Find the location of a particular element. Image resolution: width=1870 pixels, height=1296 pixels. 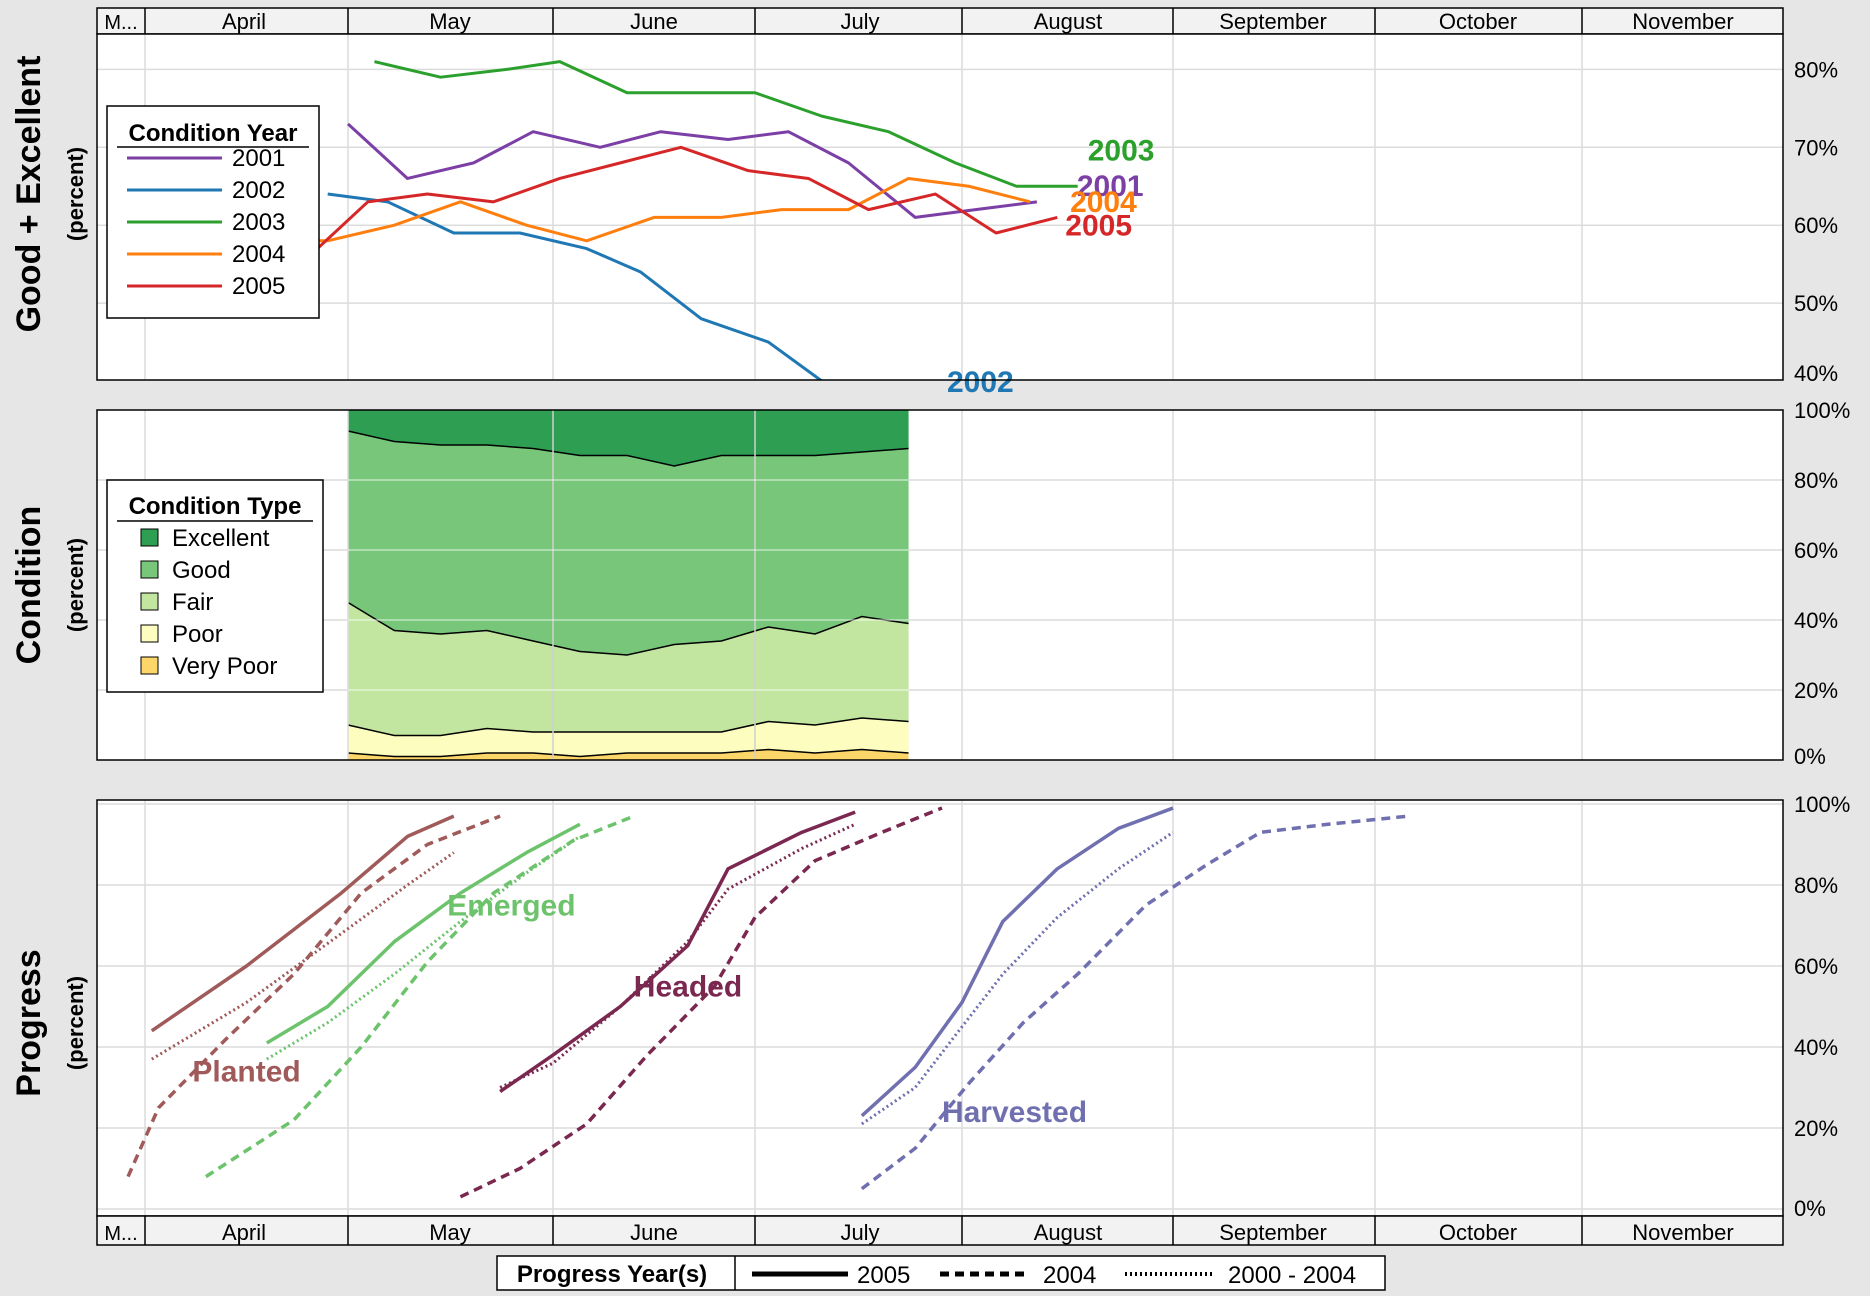

area-good is located at coordinates (628, 543).